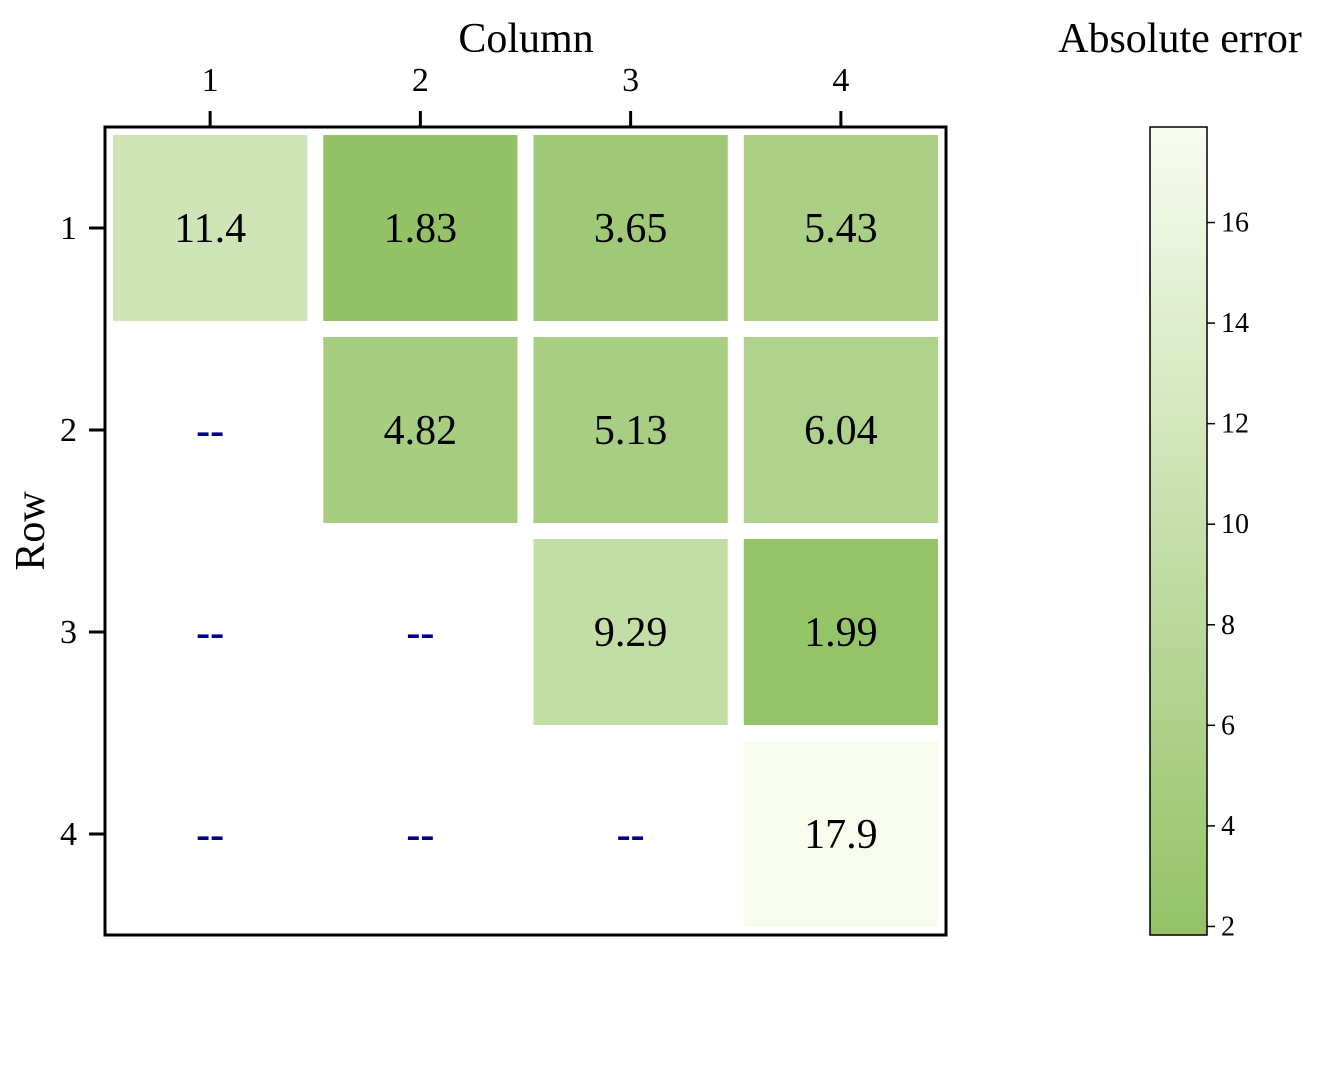 The height and width of the screenshot is (1082, 1323). I want to click on x-tick-label-4: 4, so click(840, 80).